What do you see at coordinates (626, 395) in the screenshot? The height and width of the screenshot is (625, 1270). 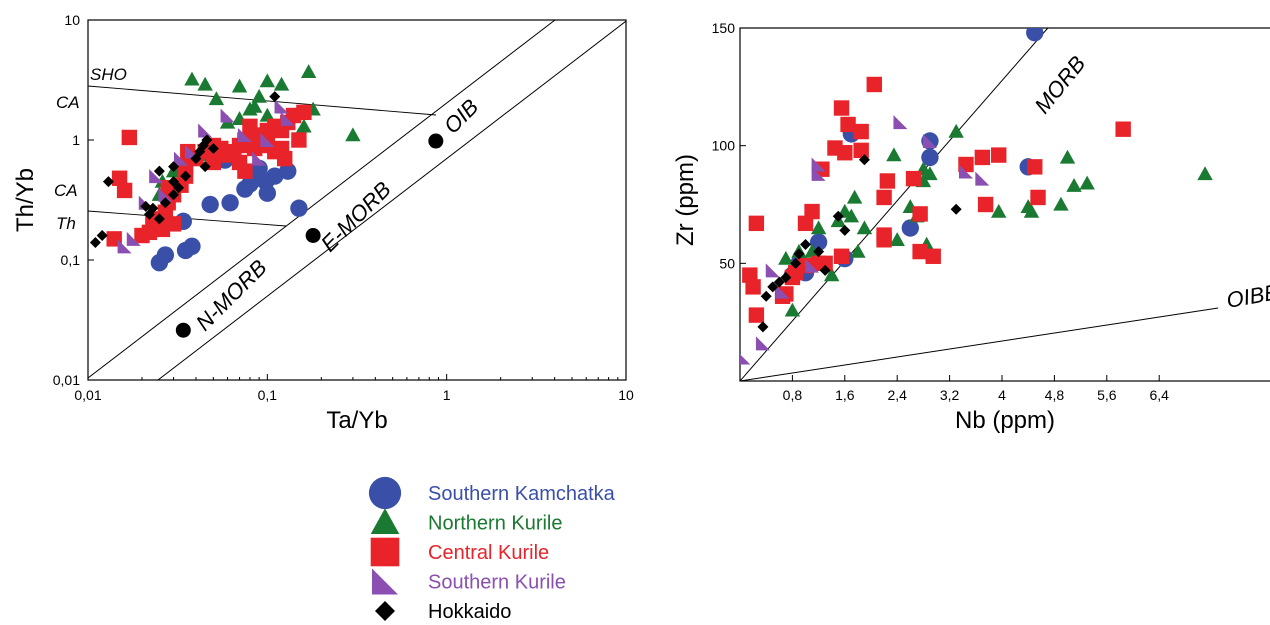 I see `x-tick-label: 10` at bounding box center [626, 395].